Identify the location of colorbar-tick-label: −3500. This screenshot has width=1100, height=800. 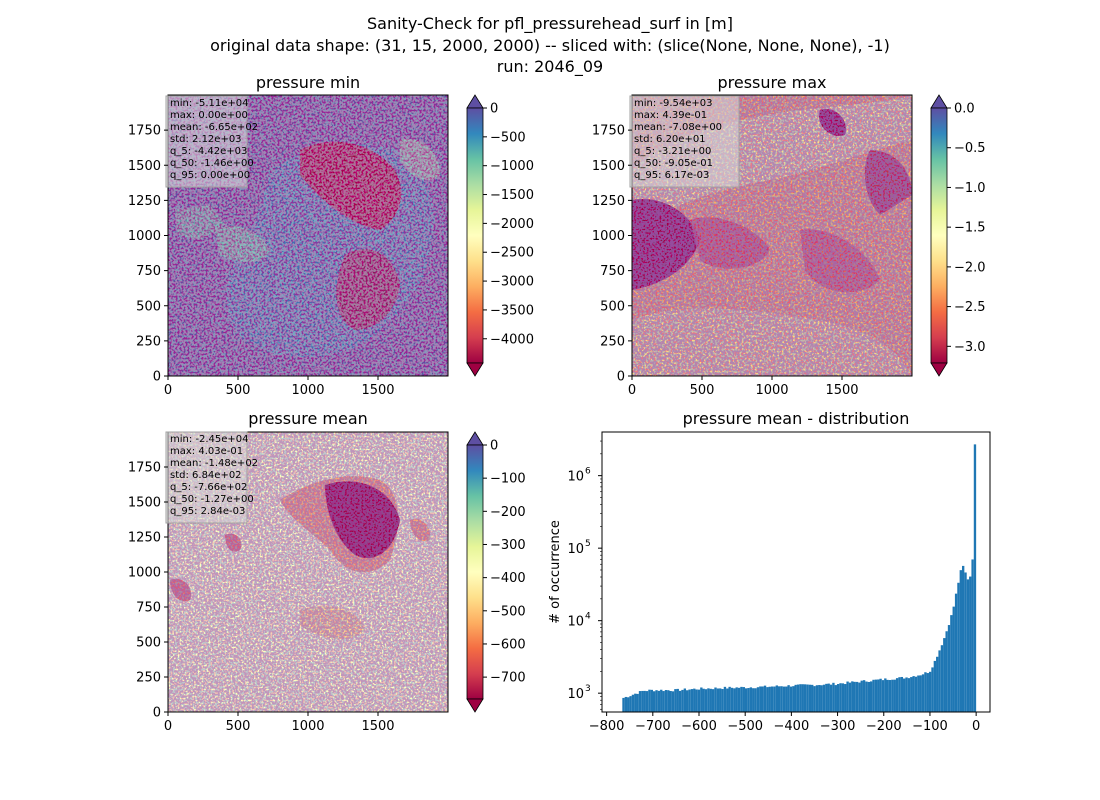
(512, 310).